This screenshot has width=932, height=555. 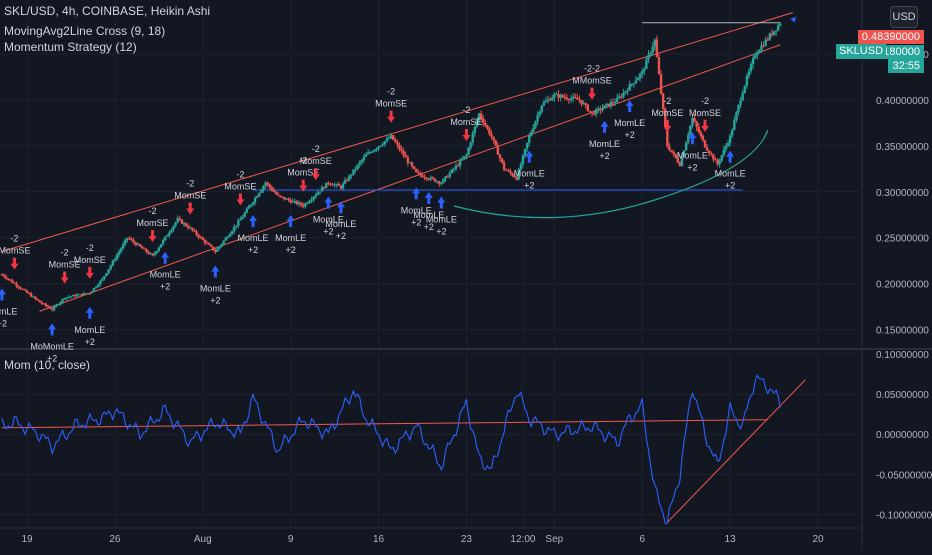 I want to click on short-entry-signal: MomSE -2, so click(x=303, y=174).